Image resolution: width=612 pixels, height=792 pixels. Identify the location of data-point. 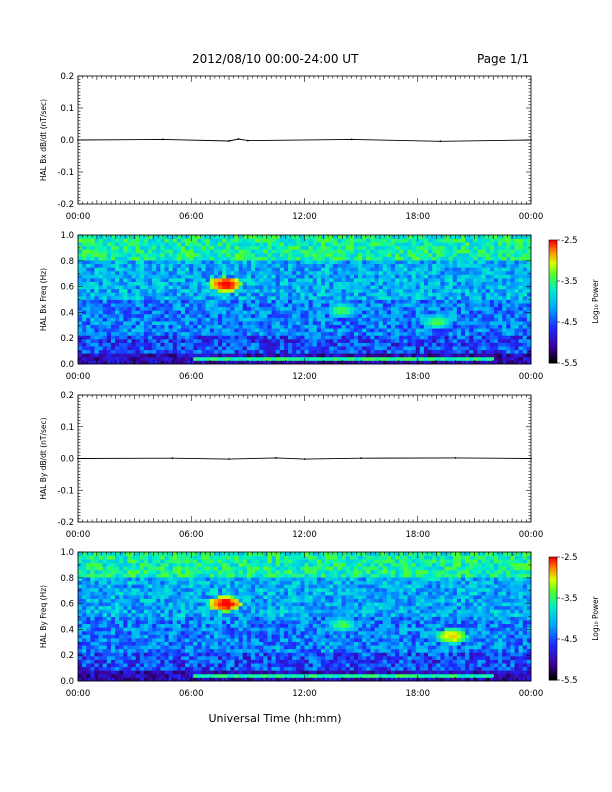
(531, 458).